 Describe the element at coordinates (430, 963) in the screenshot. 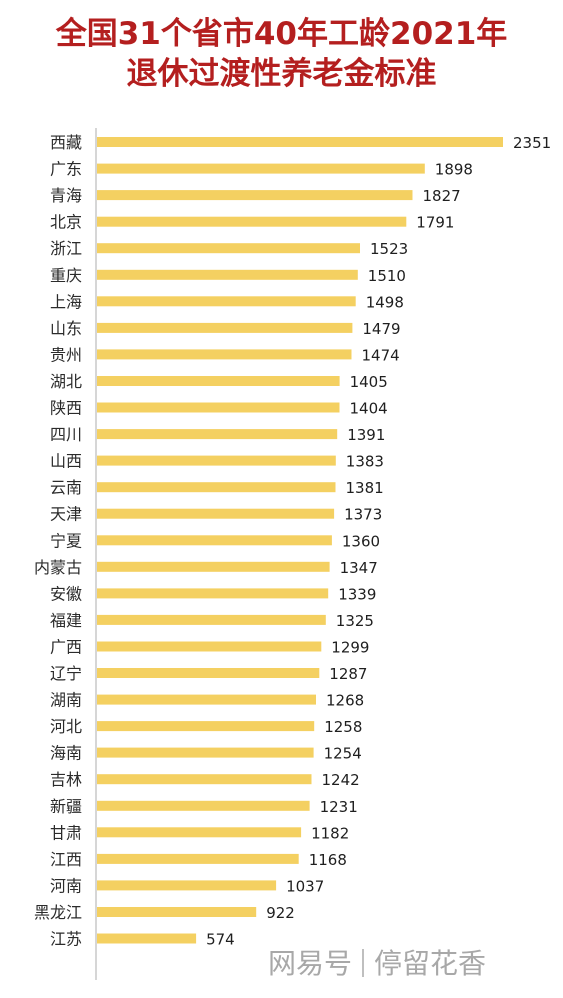

I see `watermark-author: 停留花香` at that location.